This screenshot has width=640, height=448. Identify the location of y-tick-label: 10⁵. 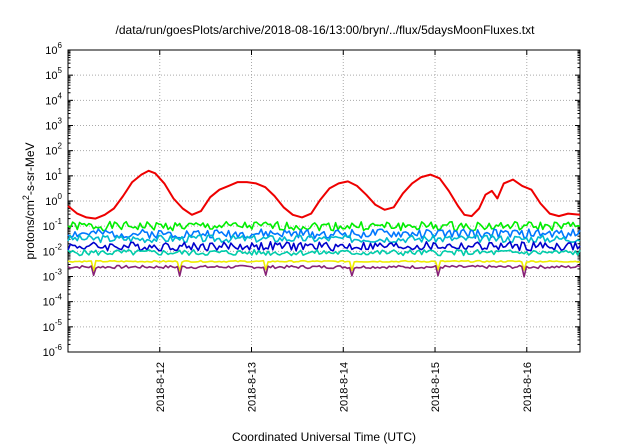
(53, 74).